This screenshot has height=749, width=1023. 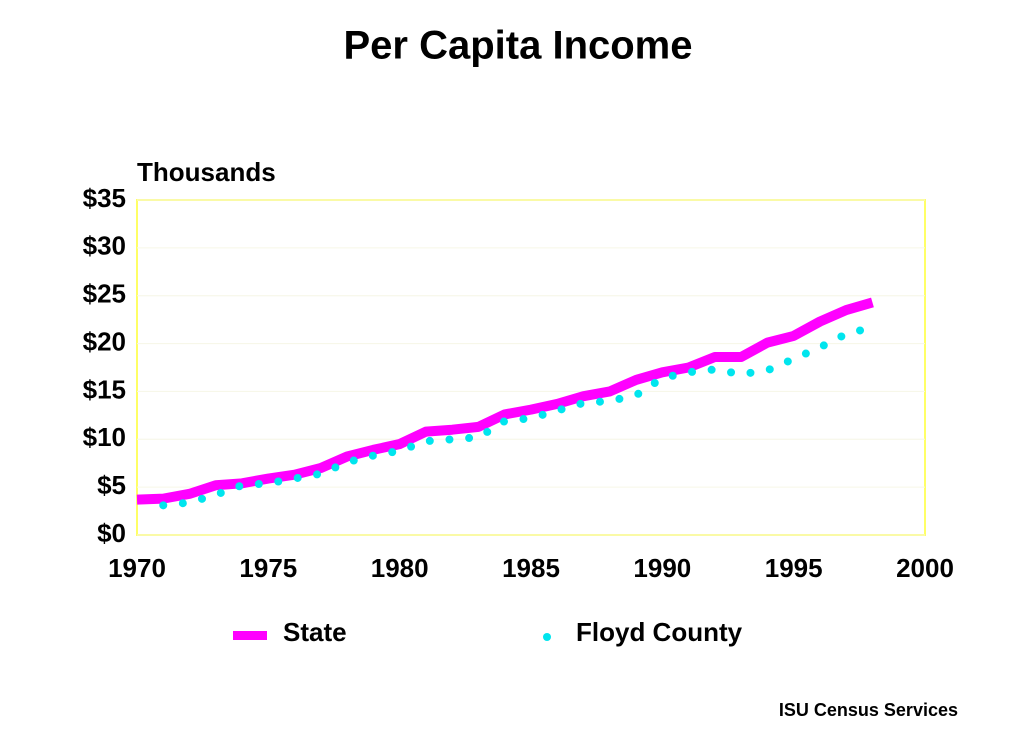 What do you see at coordinates (400, 568) in the screenshot?
I see `x-tick-label: 1980` at bounding box center [400, 568].